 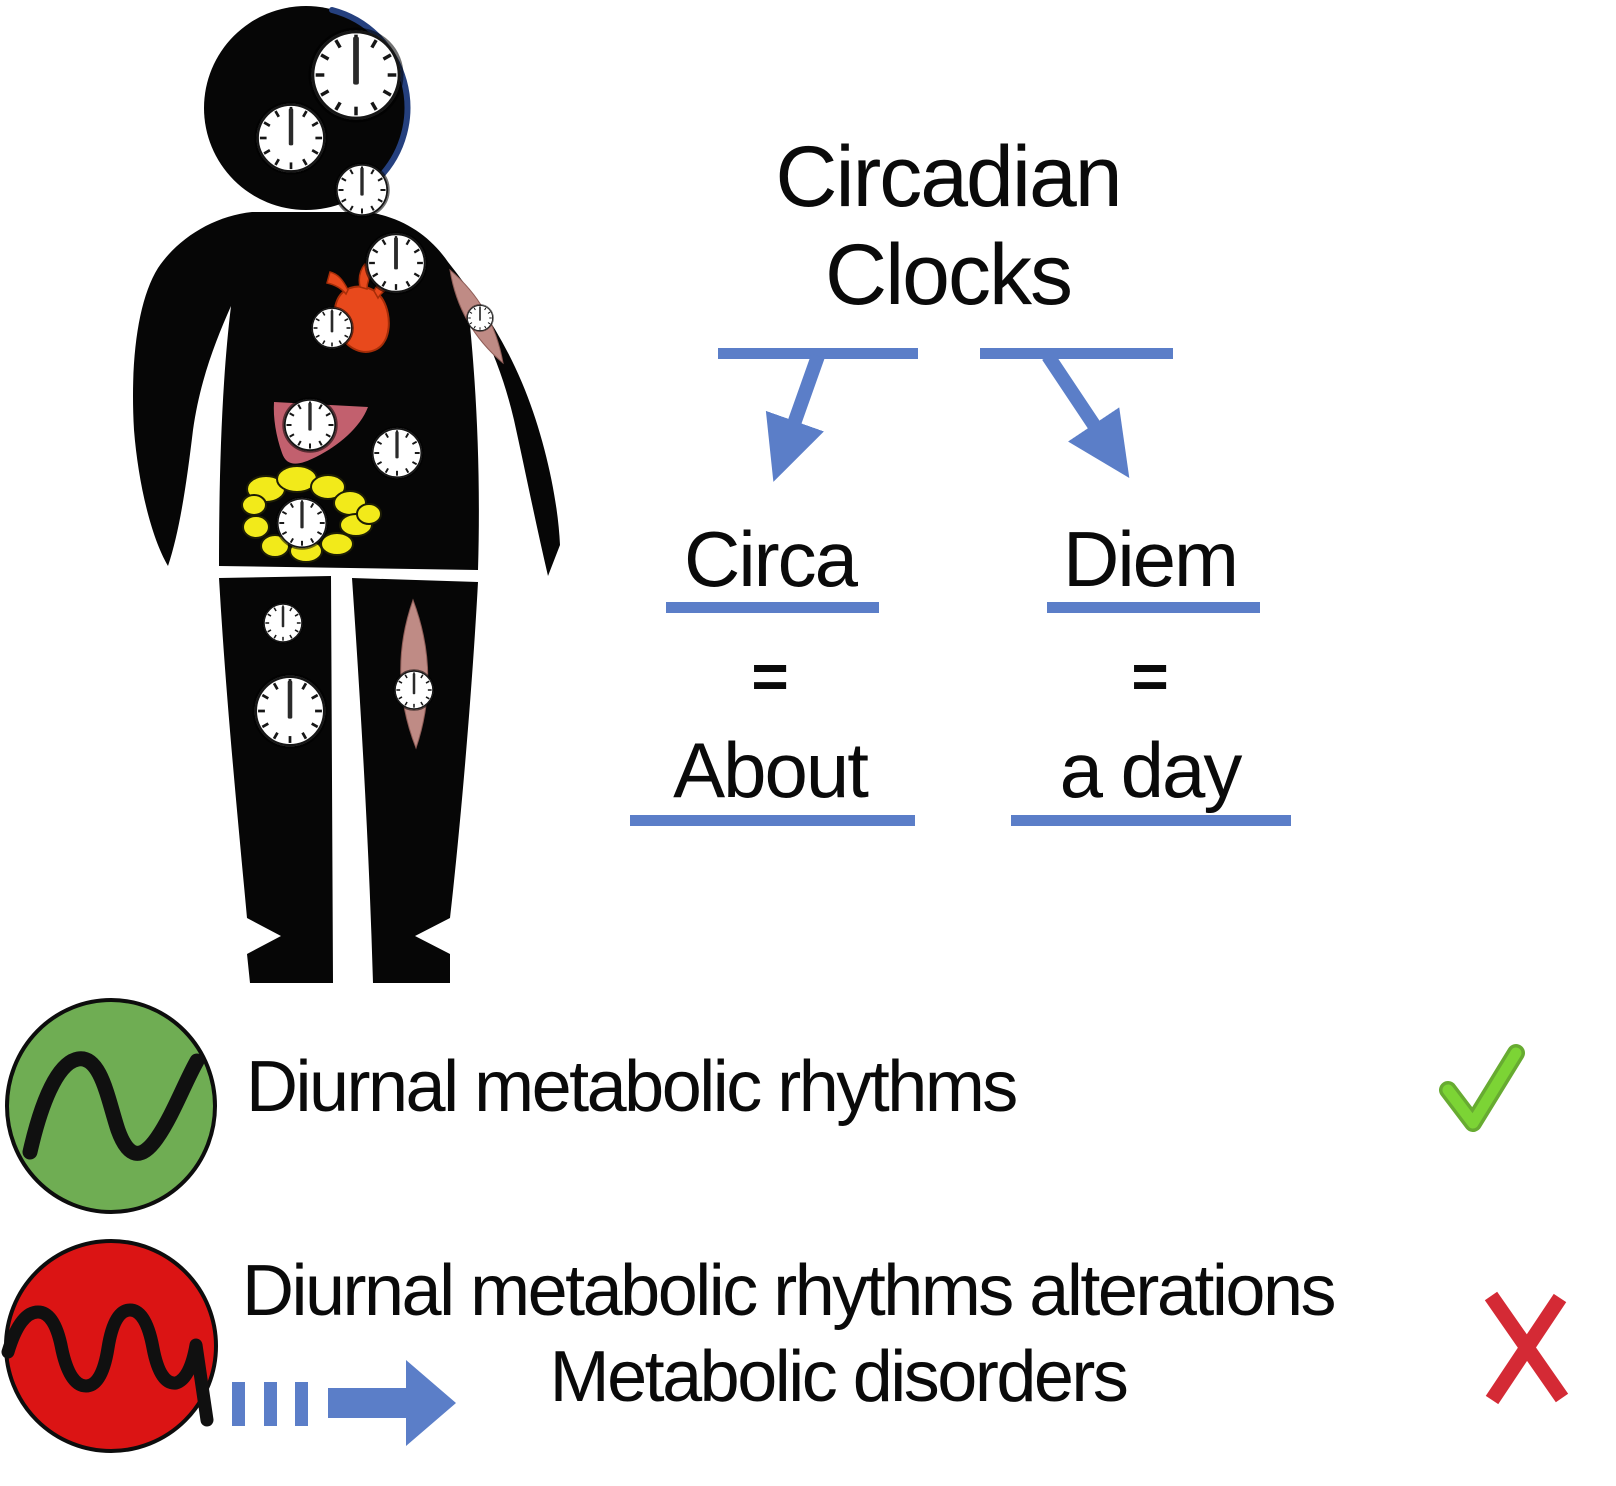 What do you see at coordinates (228, 1346) in the screenshot?
I see `altered-rhythm-badge` at bounding box center [228, 1346].